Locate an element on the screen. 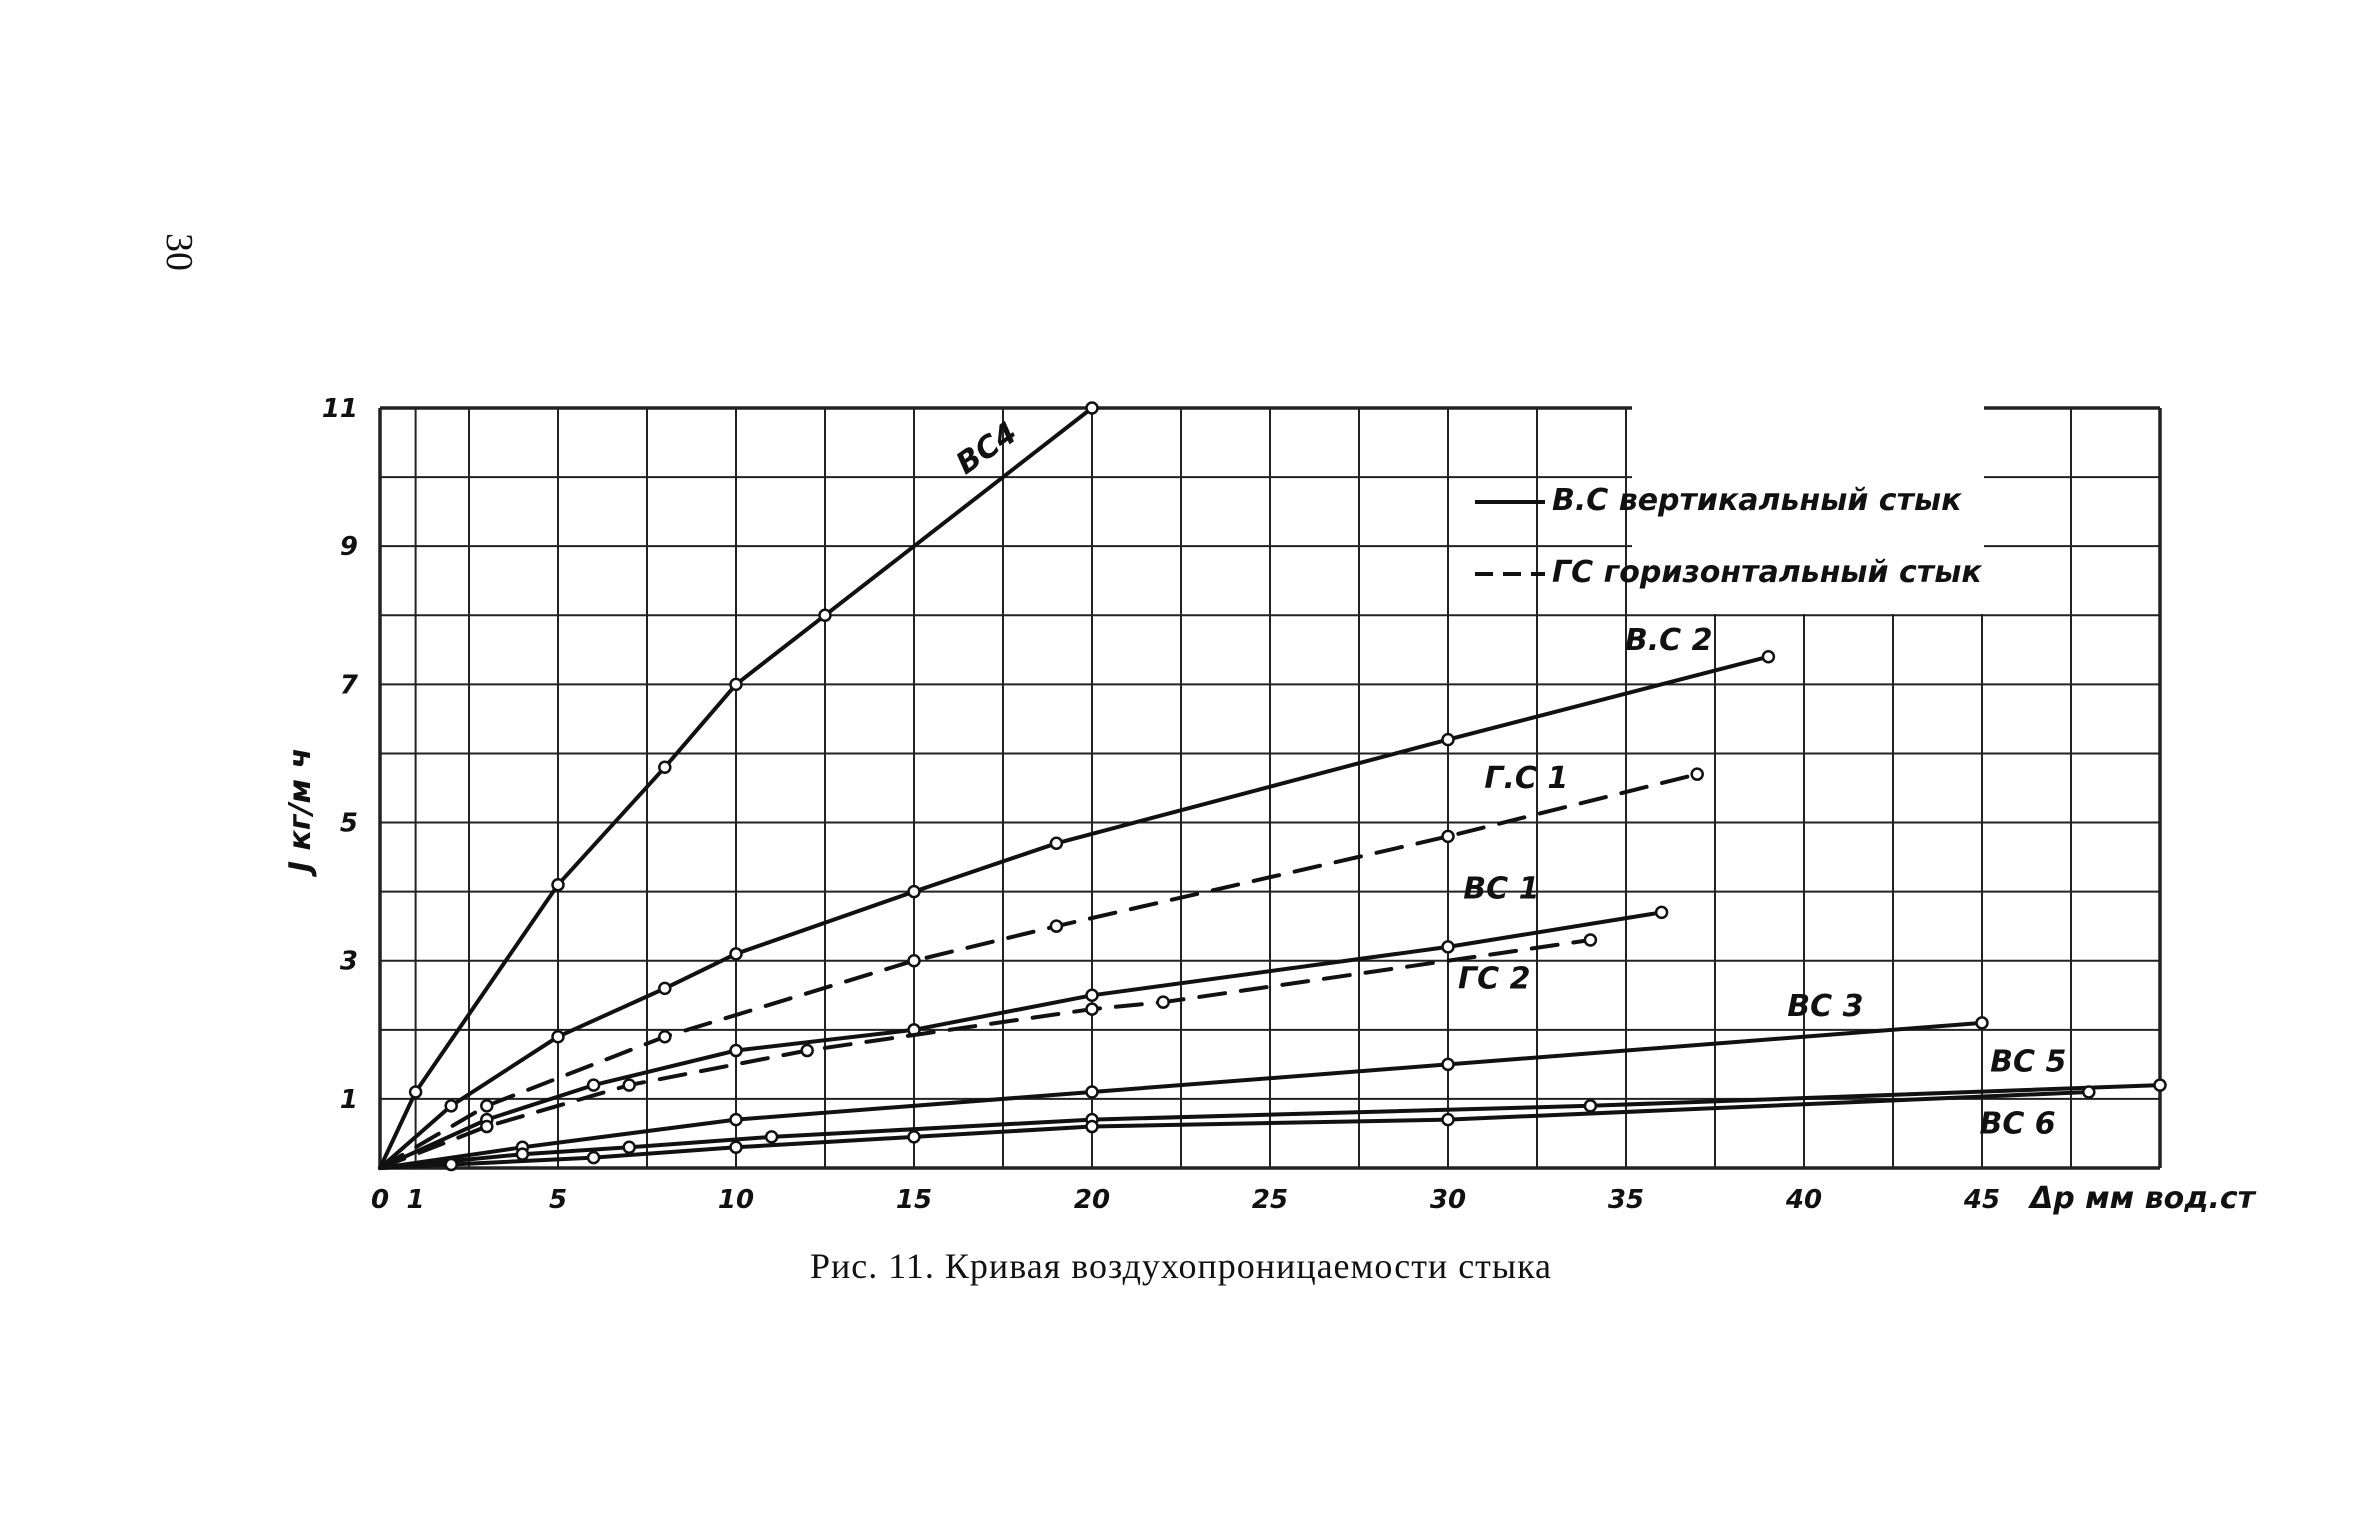 The image size is (2362, 1536). y-tick-label: 9 is located at coordinates (349, 547).